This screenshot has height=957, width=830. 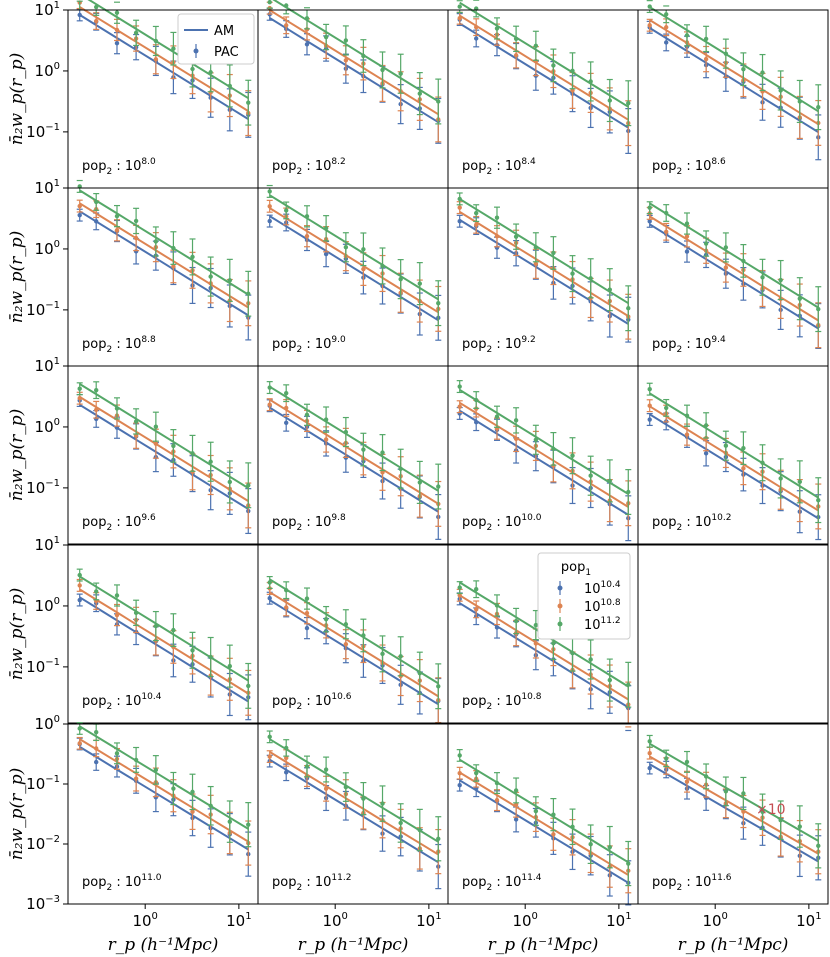 I want to click on panel-label: pop2 : 1010.6, so click(x=312, y=702).